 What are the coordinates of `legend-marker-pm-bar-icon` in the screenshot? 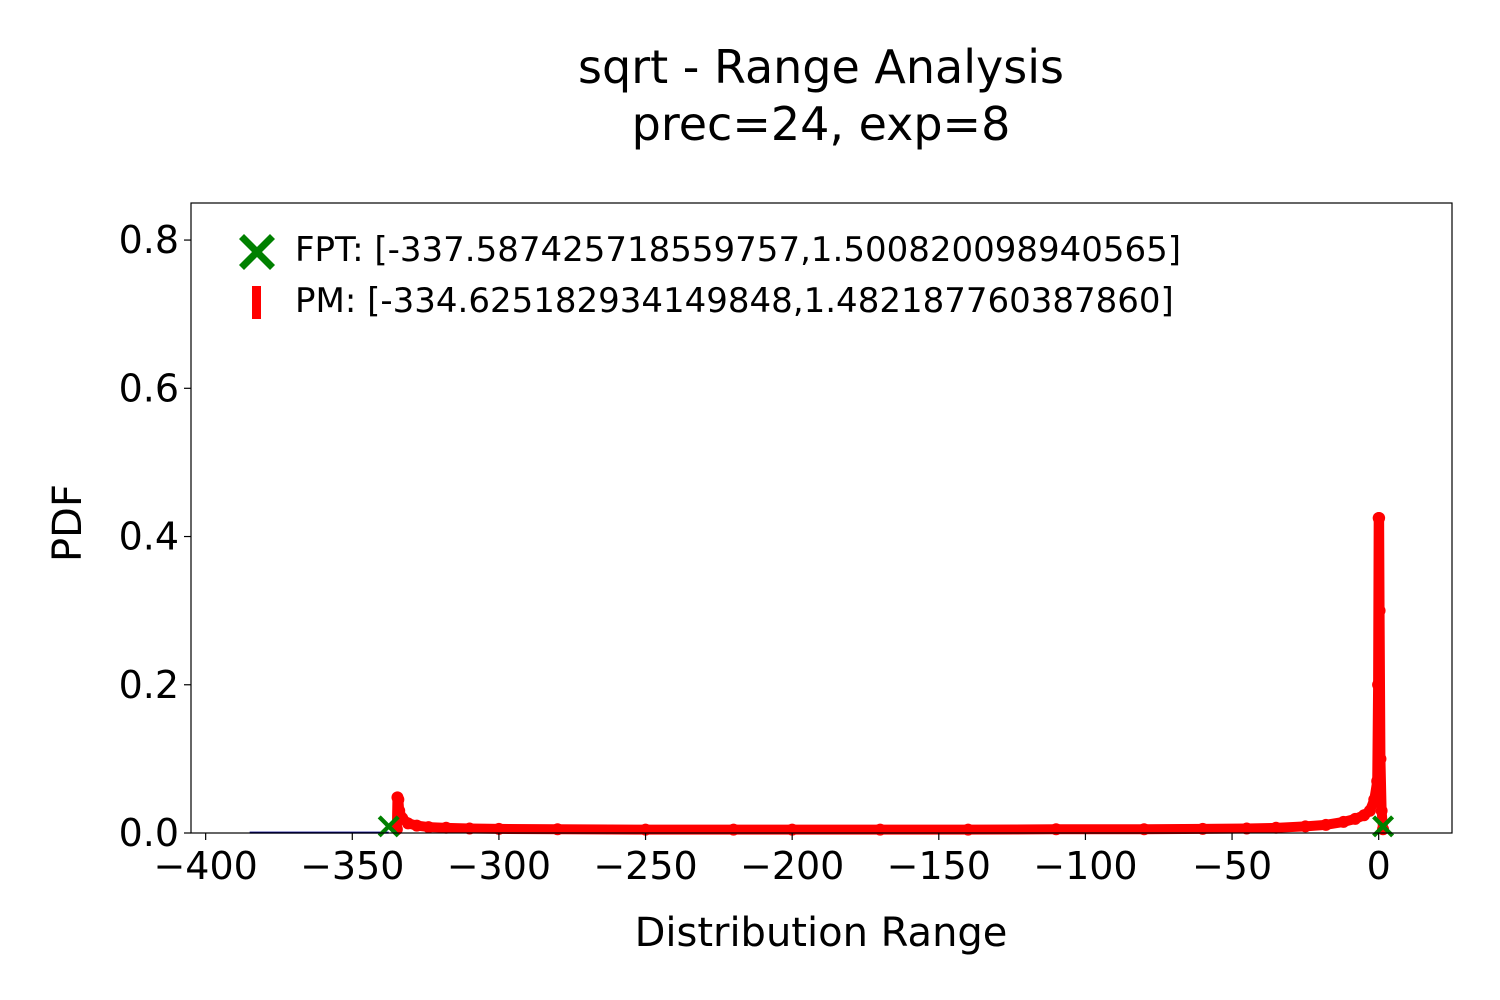 It's located at (256, 302).